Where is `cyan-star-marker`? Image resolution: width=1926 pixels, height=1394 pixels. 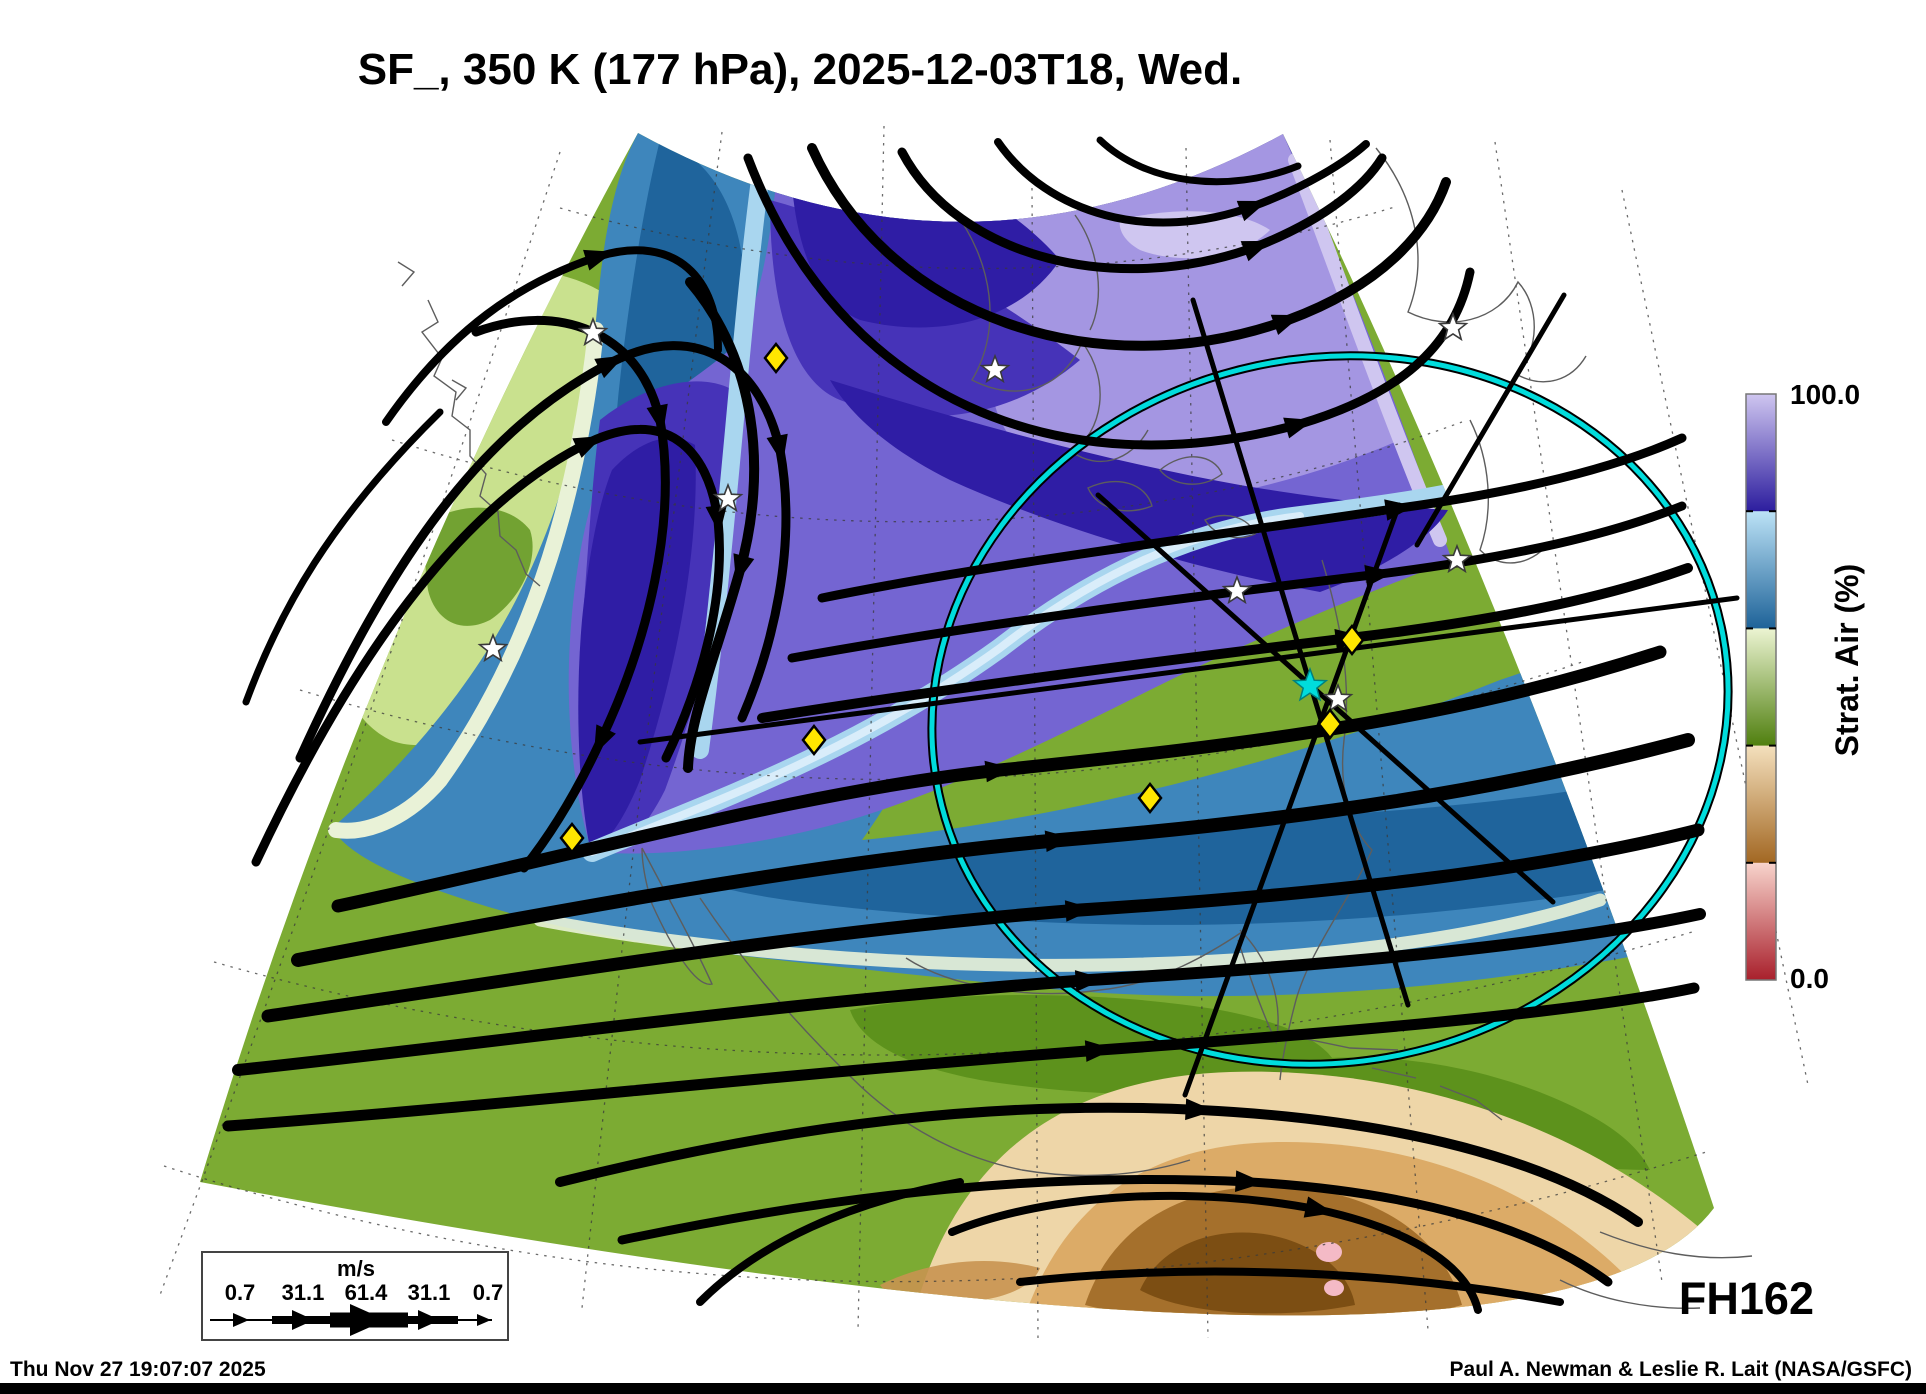
cyan-star-marker is located at coordinates (1310, 684).